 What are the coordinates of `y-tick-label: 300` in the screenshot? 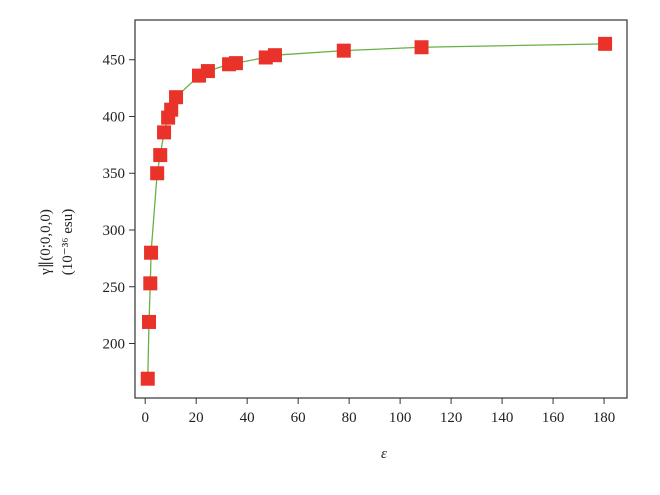 It's located at (114, 231).